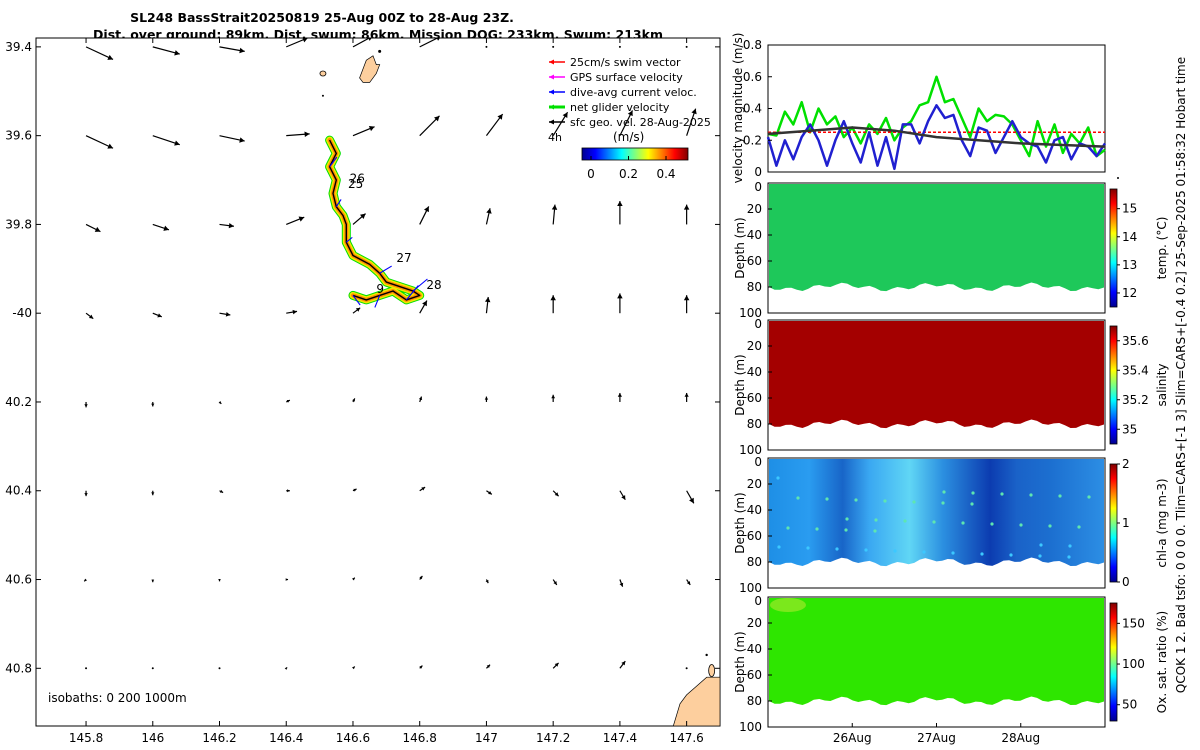 The image size is (1200, 750). I want to click on map-xtick-label: 146.6, so click(353, 738).